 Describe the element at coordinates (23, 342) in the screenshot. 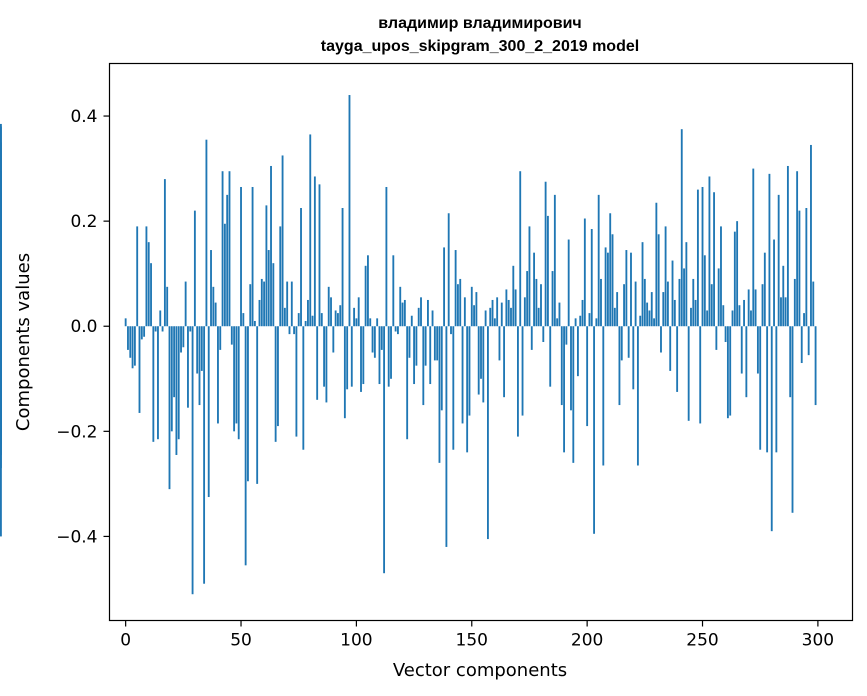

I see `y-axis-label: Components values` at that location.